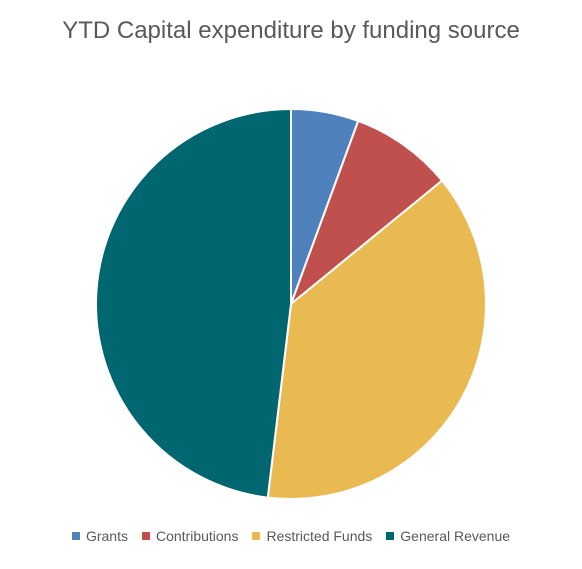 The image size is (582, 569). I want to click on legend-item: Contributions, so click(190, 536).